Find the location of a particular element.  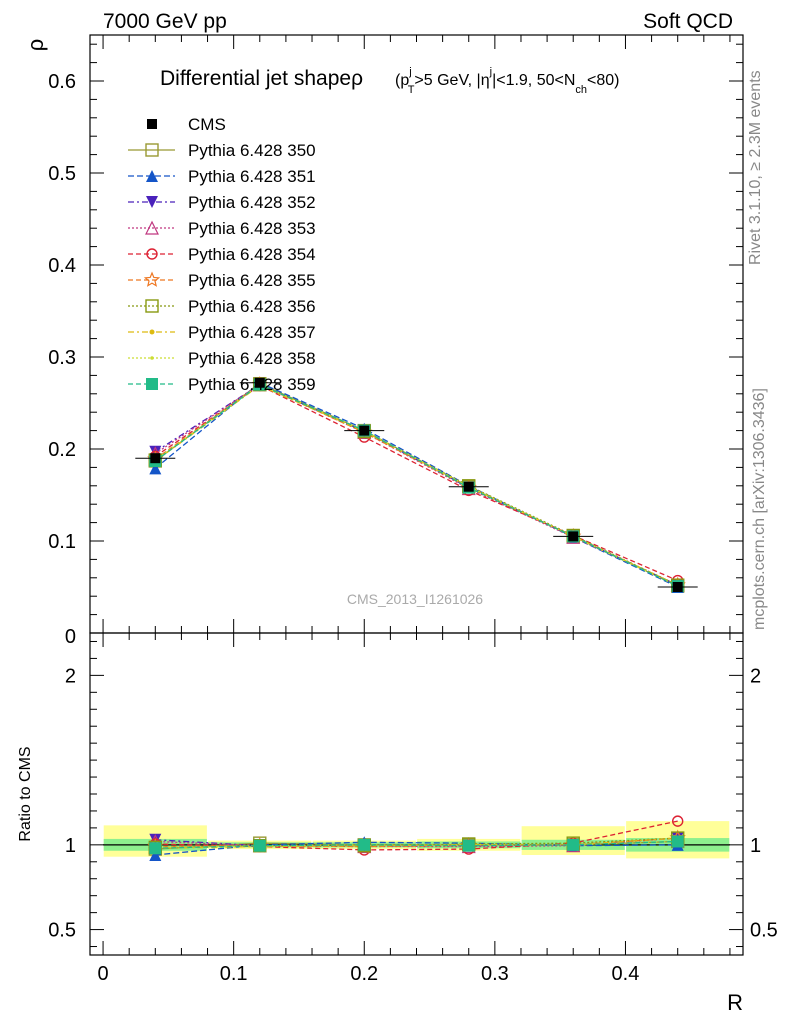

chart-title: Differential jet shapeρ is located at coordinates (261, 78).